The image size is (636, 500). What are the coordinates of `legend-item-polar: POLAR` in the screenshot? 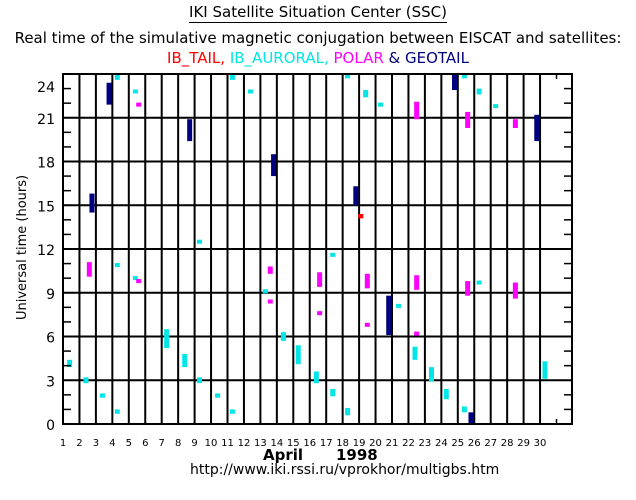 It's located at (358, 58).